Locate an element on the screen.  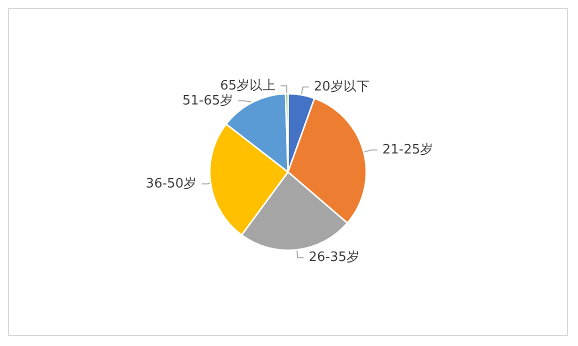
slice-label: 26-35岁 is located at coordinates (334, 258).